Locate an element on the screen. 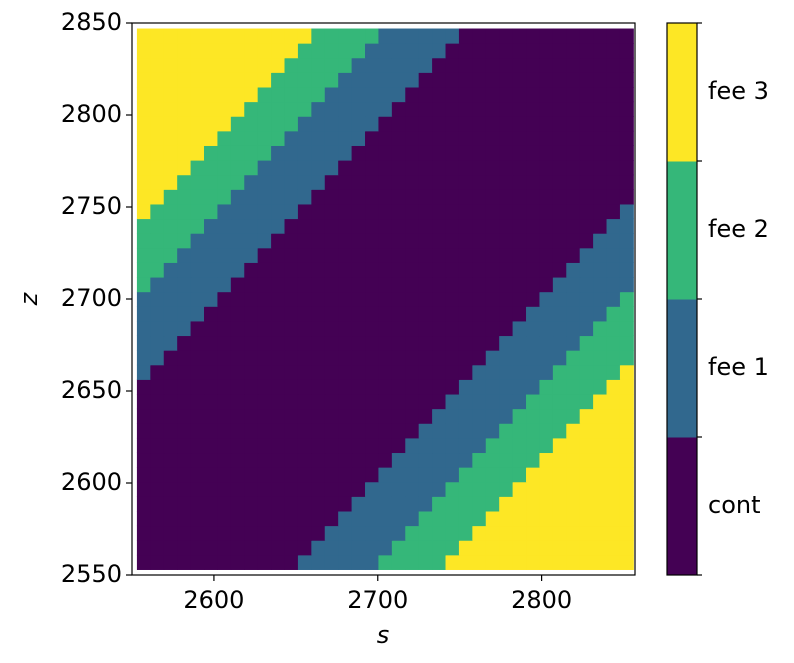 Image resolution: width=794 pixels, height=663 pixels. colorbar-label: cont is located at coordinates (734, 505).